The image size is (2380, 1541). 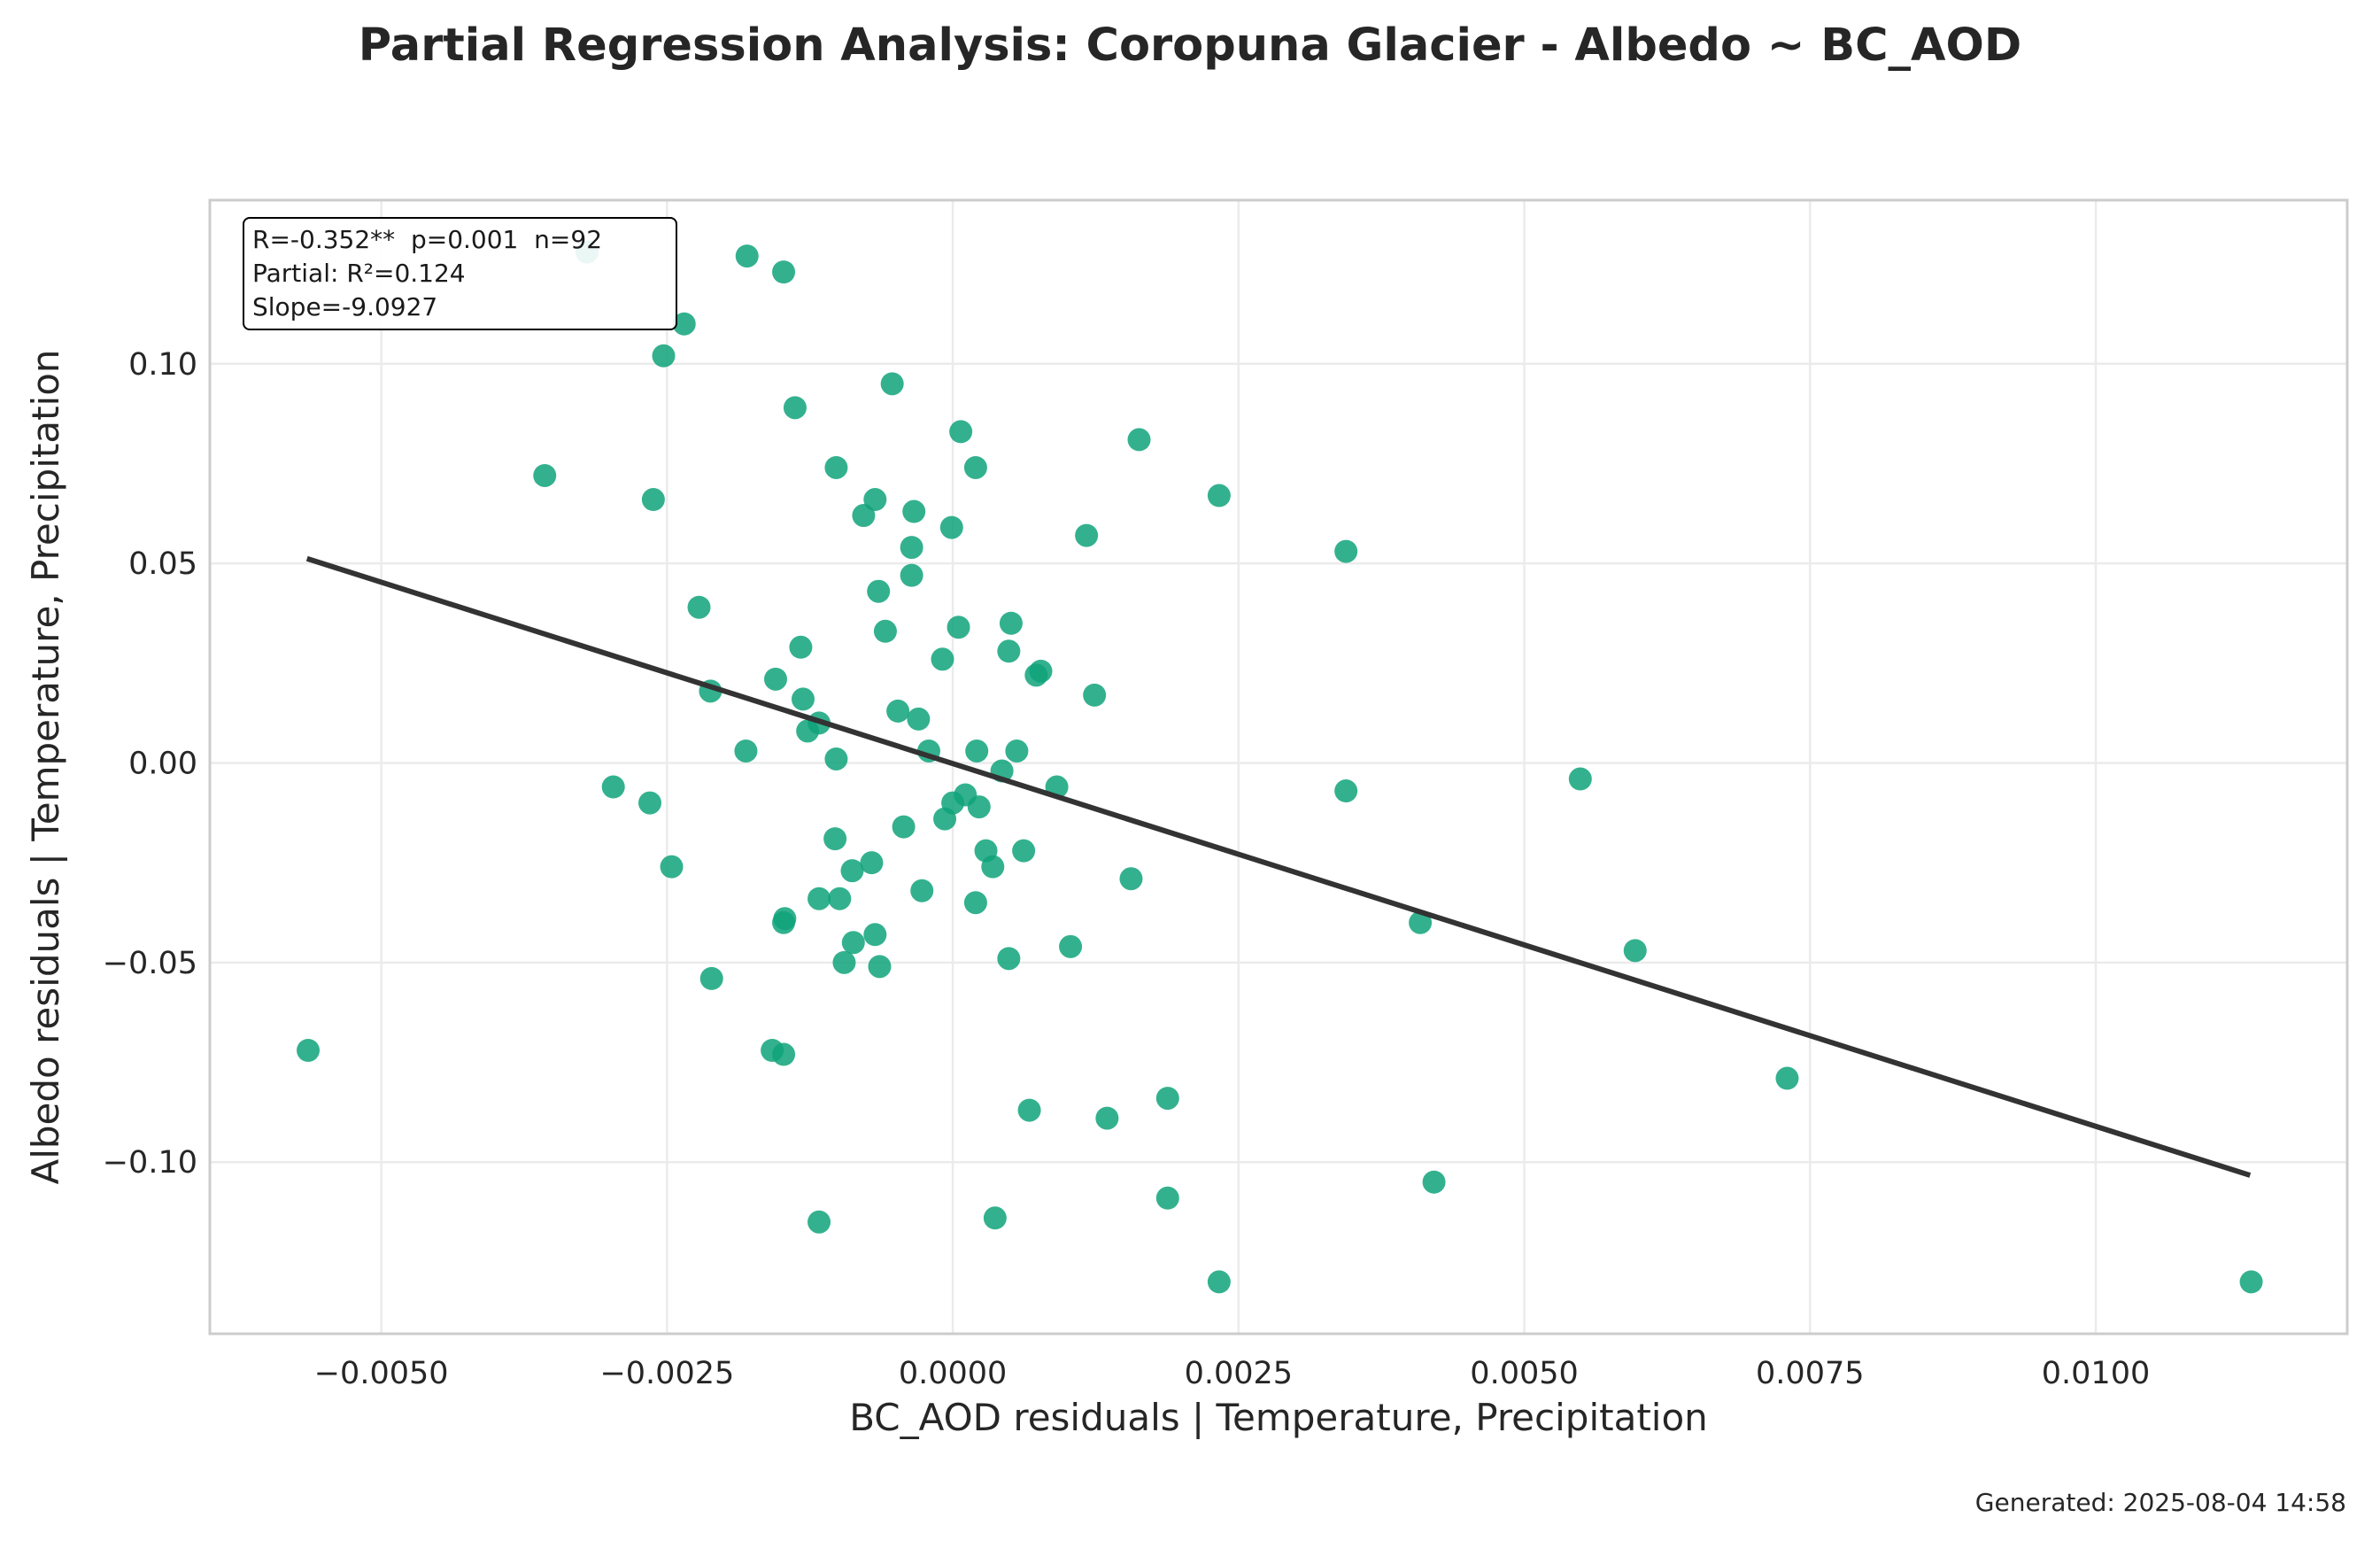 I want to click on x-tick-label: 0.0050, so click(x=1524, y=1373).